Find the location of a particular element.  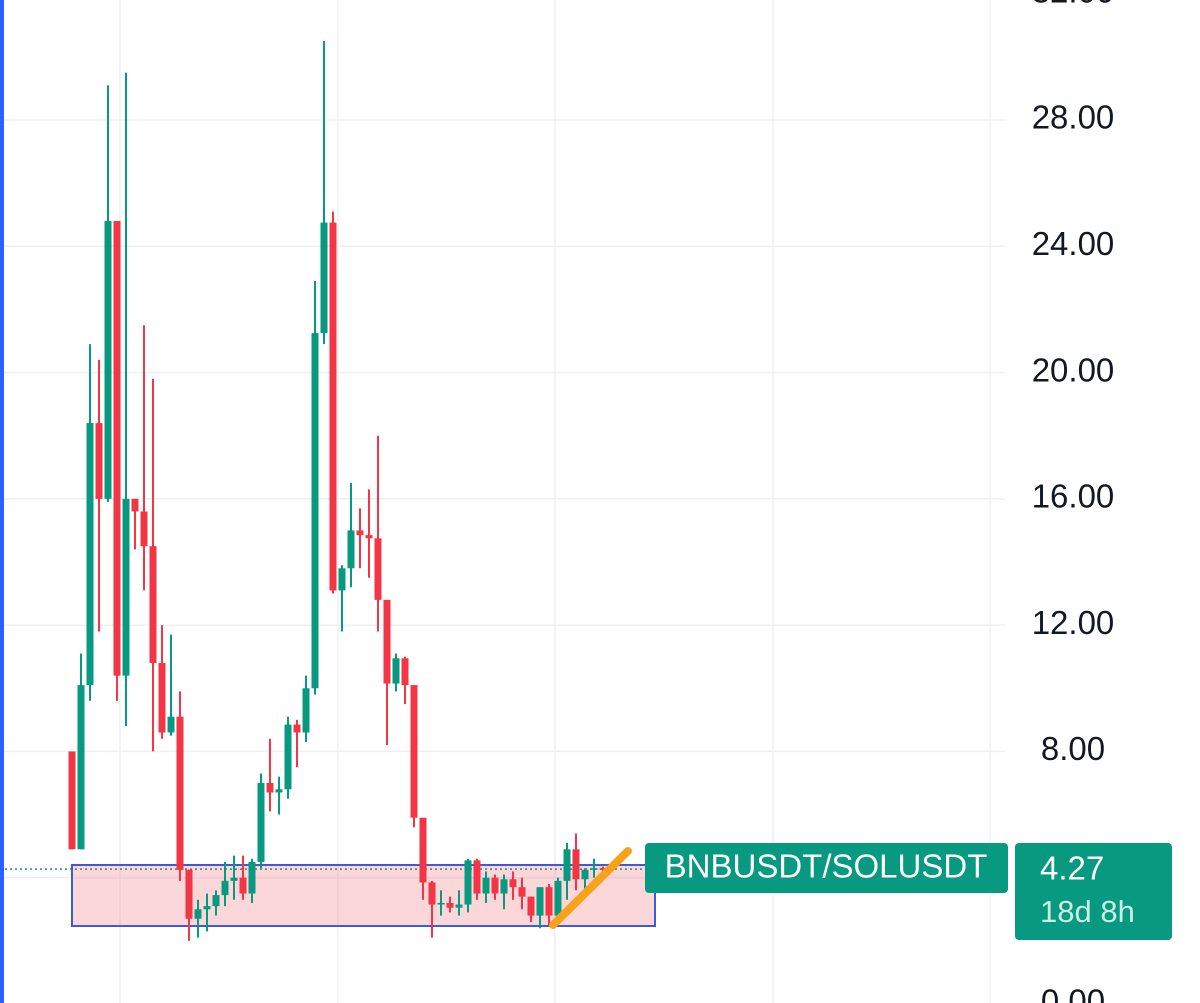

price-label-box is located at coordinates (1093, 891).